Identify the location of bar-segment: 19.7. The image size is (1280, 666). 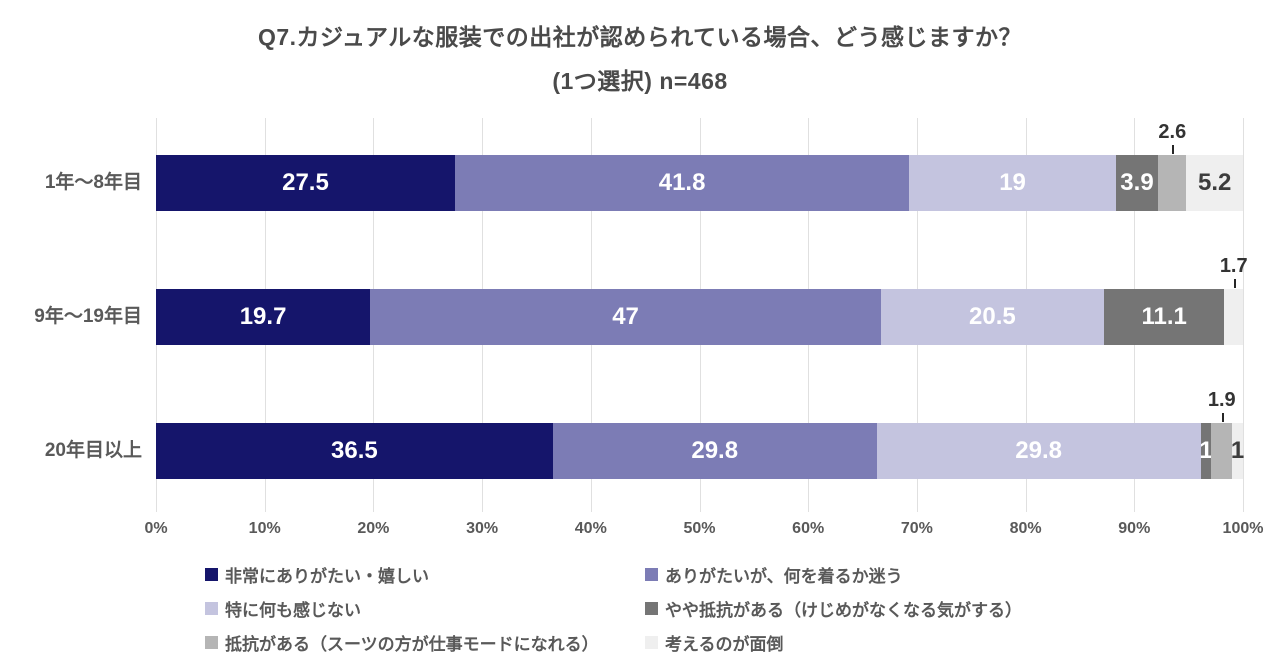
(263, 317).